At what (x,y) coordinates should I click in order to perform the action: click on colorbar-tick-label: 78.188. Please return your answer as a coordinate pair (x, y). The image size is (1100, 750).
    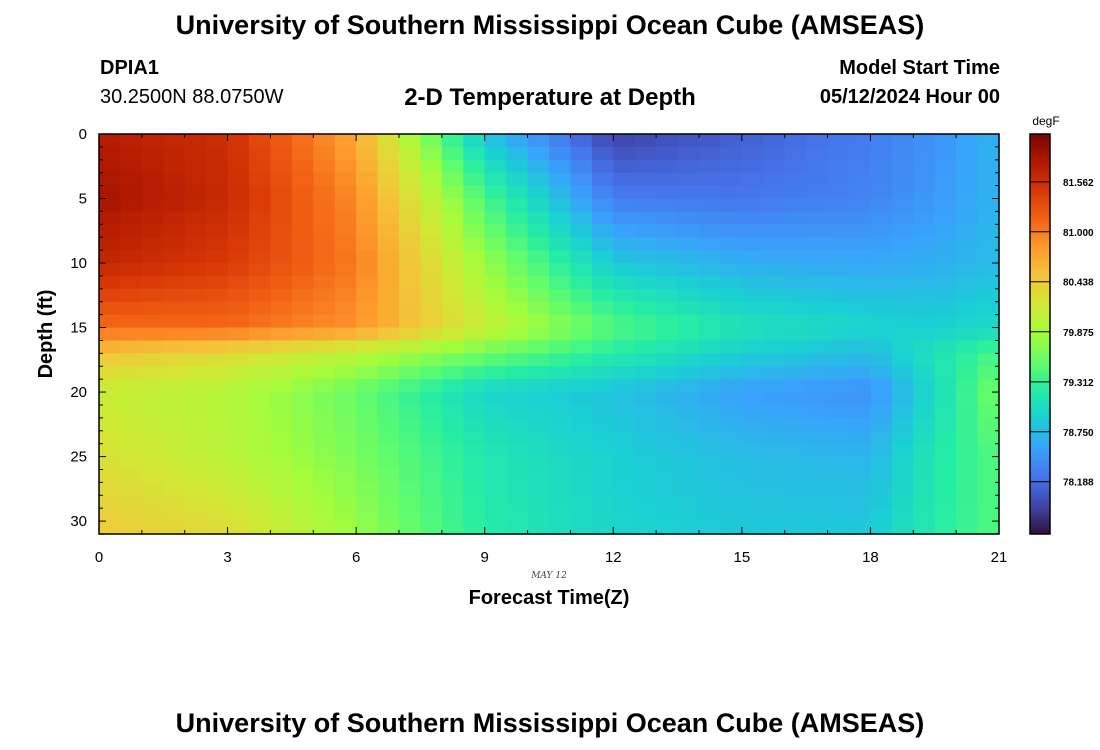
    Looking at the image, I should click on (1078, 483).